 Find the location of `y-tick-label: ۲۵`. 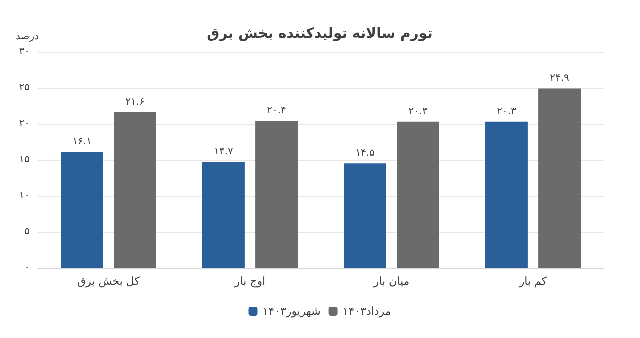

y-tick-label: ۲۵ is located at coordinates (24, 88).